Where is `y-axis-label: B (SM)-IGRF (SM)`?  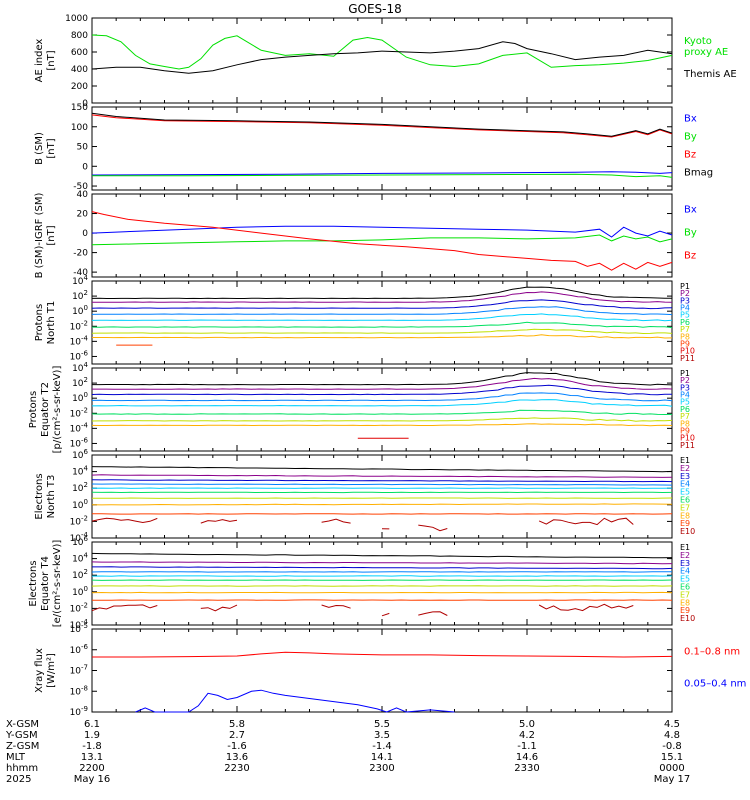 y-axis-label: B (SM)-IGRF (SM) is located at coordinates (39, 236).